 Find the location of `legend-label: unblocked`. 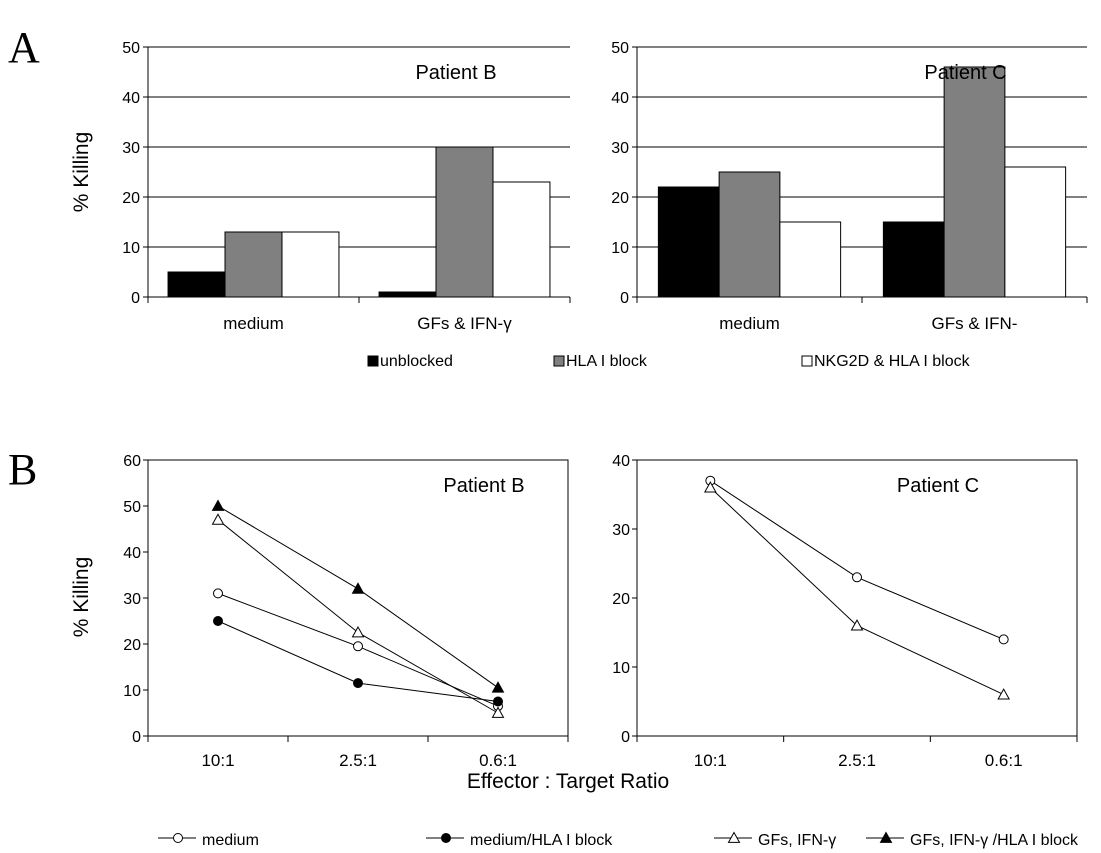

legend-label: unblocked is located at coordinates (416, 361).